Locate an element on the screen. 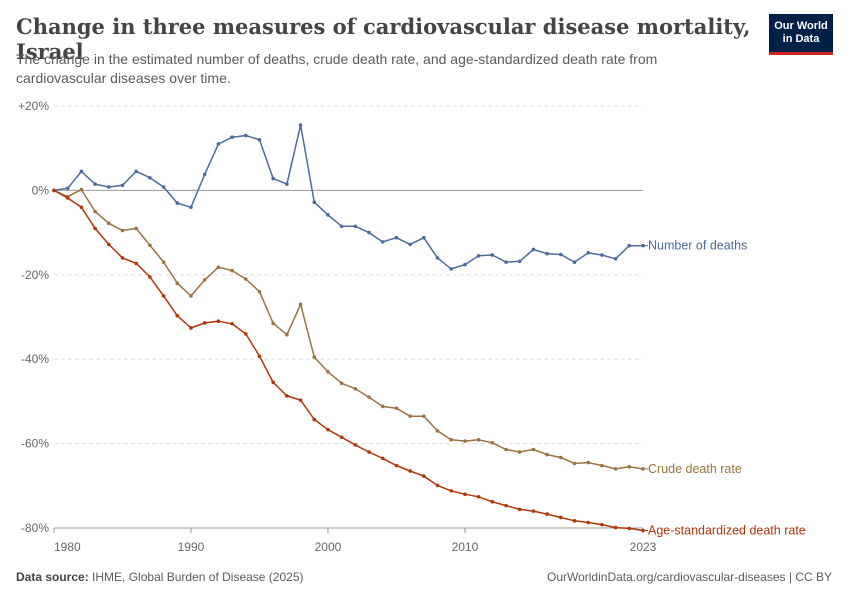  series-label-deaths: Number of deaths is located at coordinates (697, 246).